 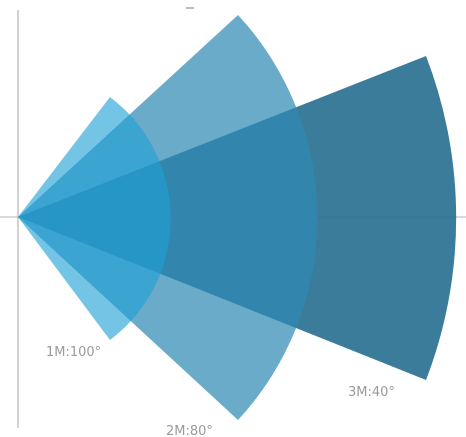 What do you see at coordinates (73, 352) in the screenshot?
I see `label-1m: 1M:100°` at bounding box center [73, 352].